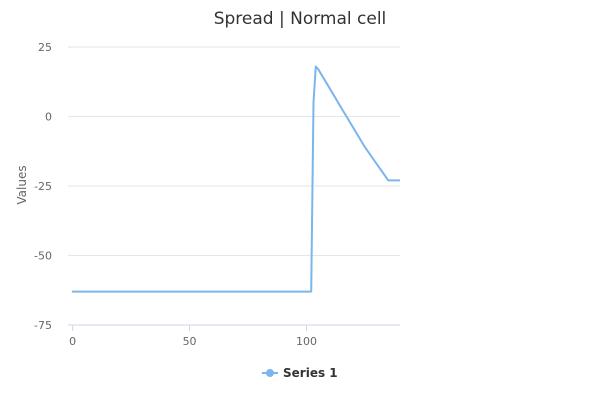 Image resolution: width=600 pixels, height=400 pixels. What do you see at coordinates (310, 373) in the screenshot?
I see `legend-item-series-1: Series 1` at bounding box center [310, 373].